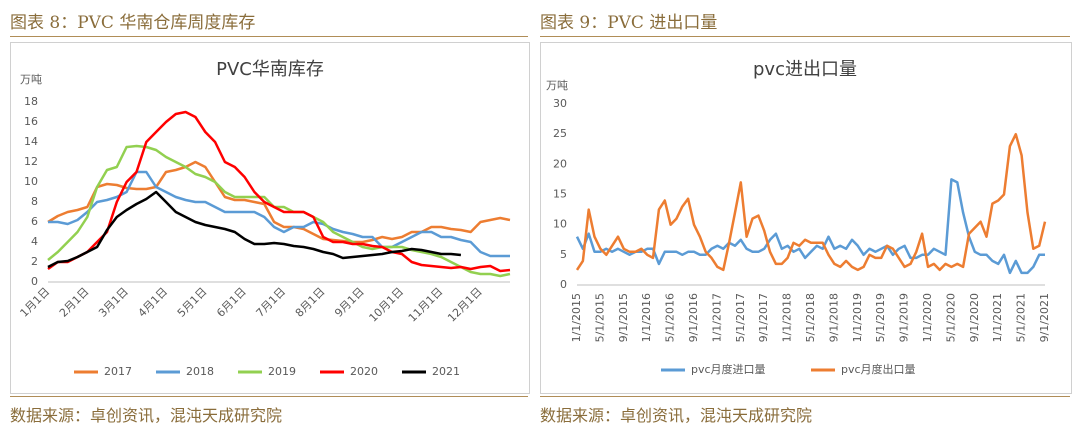 This screenshot has width=1080, height=430. What do you see at coordinates (113, 302) in the screenshot?
I see `x-tick-label: 3月1日` at bounding box center [113, 302].